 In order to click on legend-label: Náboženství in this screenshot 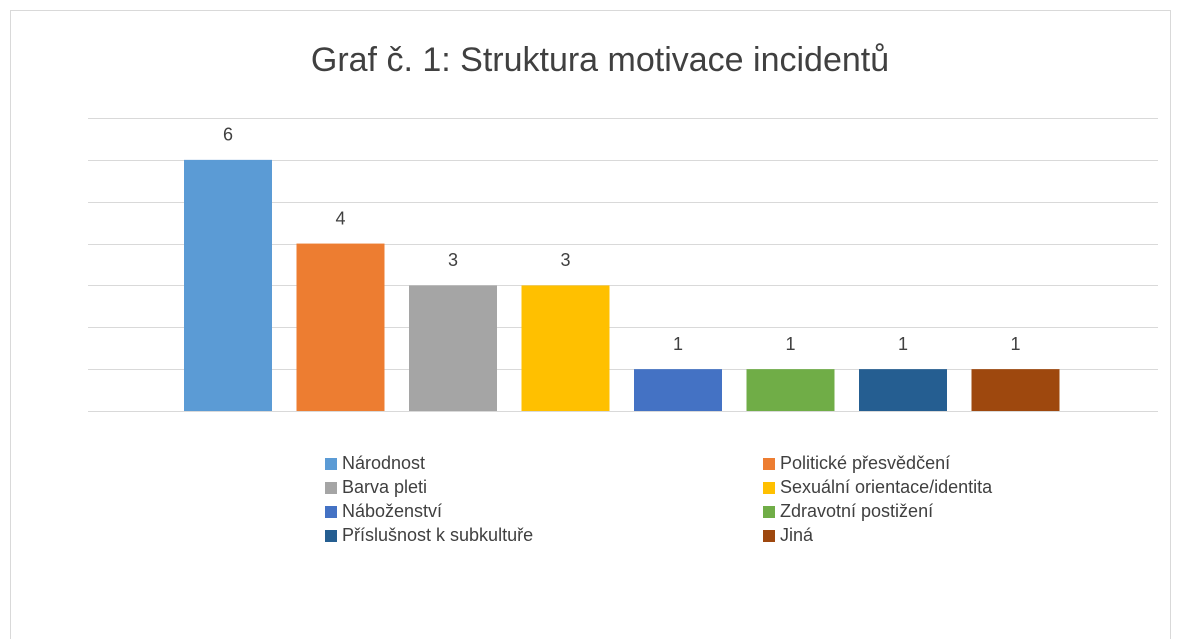, I will do `click(392, 511)`.